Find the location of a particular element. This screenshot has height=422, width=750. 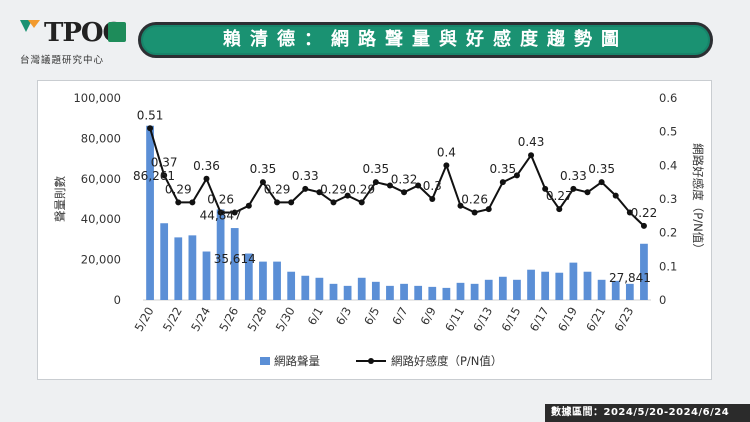

y-tick-label: 100,000 is located at coordinates (97, 98).